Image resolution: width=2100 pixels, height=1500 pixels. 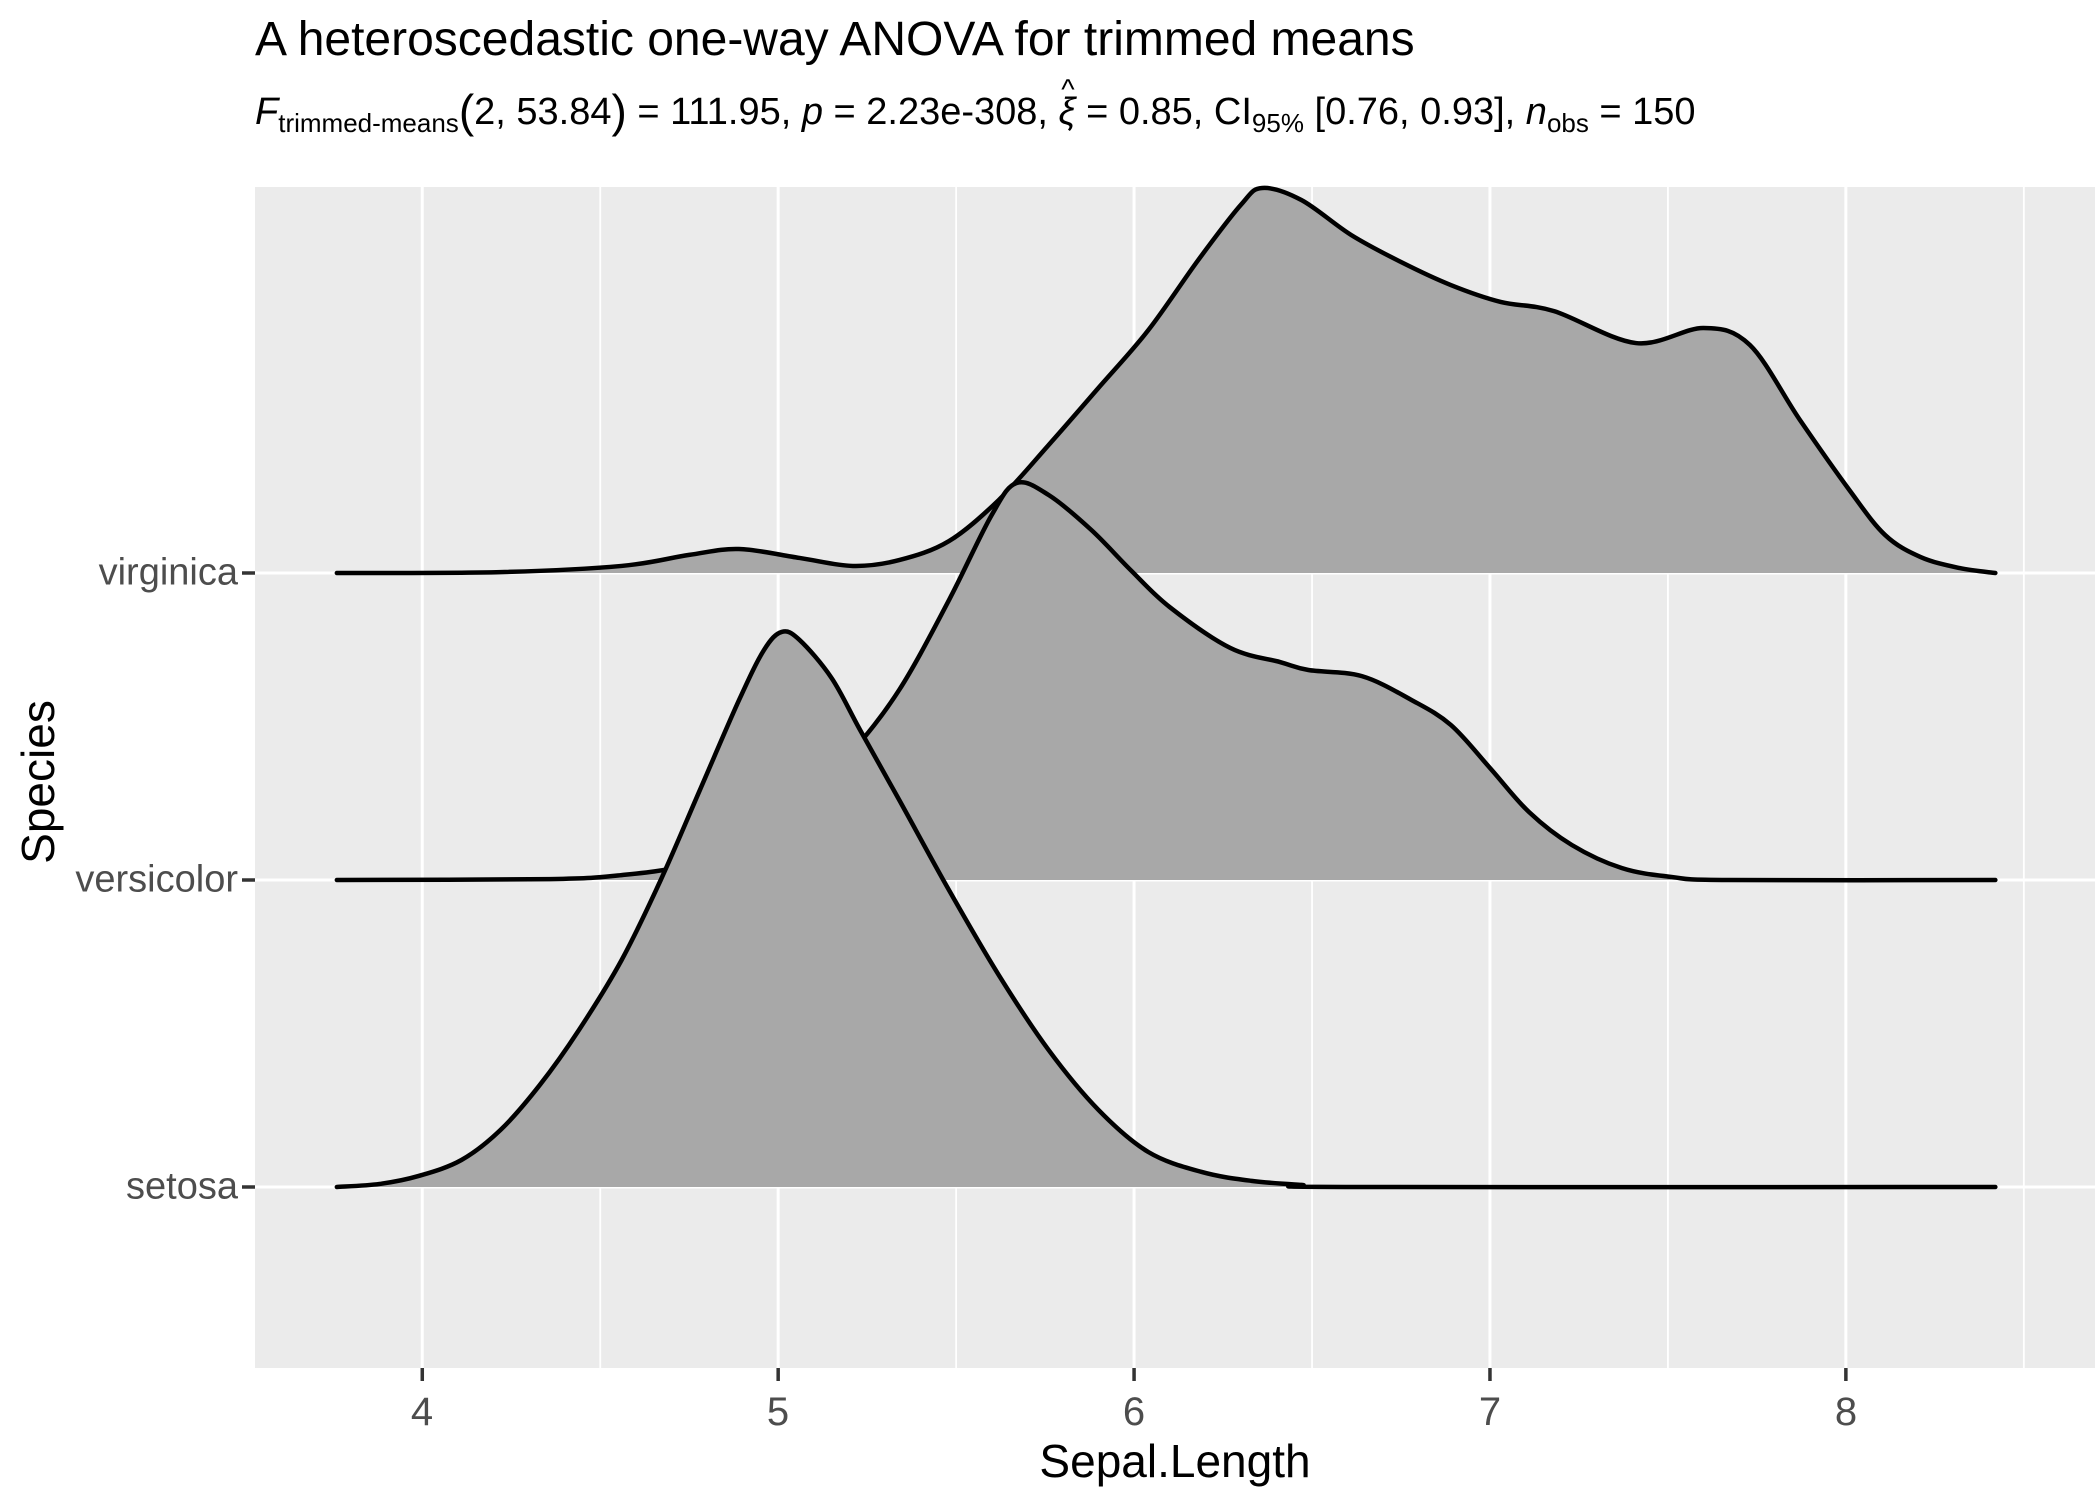 I want to click on y-tick-label-virginica: virginica, so click(x=168, y=572).